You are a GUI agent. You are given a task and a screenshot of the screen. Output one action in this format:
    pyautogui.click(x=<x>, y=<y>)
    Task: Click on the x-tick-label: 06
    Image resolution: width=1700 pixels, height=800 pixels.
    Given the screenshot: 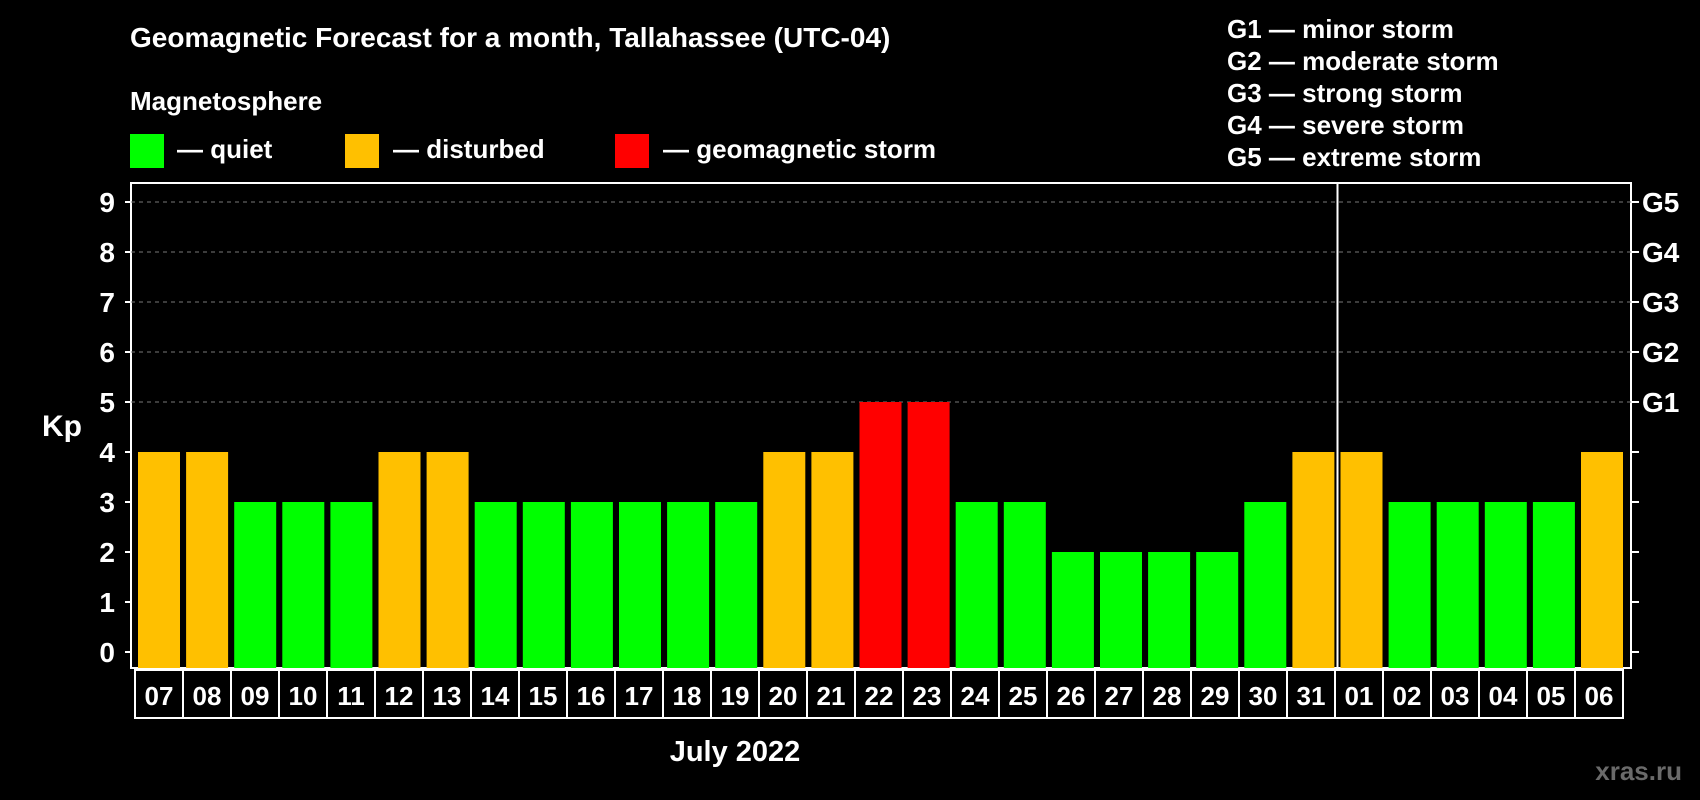 What is the action you would take?
    pyautogui.click(x=1599, y=696)
    